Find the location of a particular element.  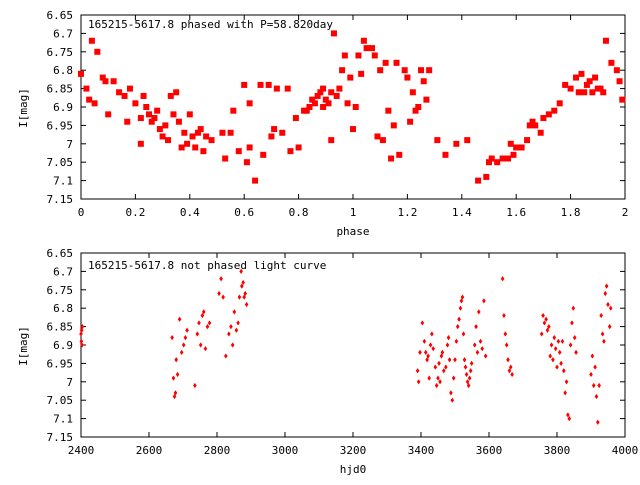

unphased-y-tick-label: 7.1 is located at coordinates (63, 419).